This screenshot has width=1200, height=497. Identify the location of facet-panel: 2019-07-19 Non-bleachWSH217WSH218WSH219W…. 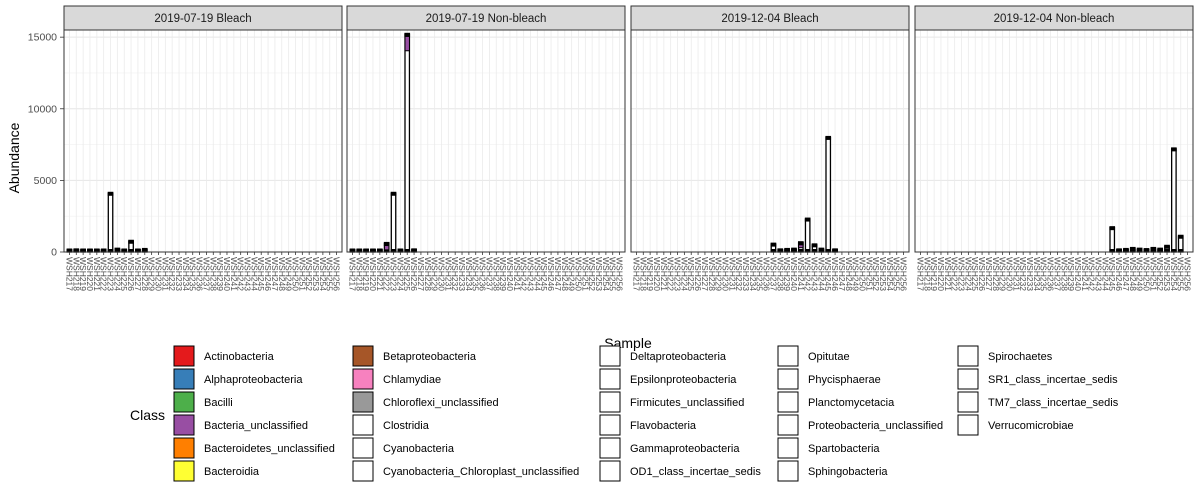
(486, 148).